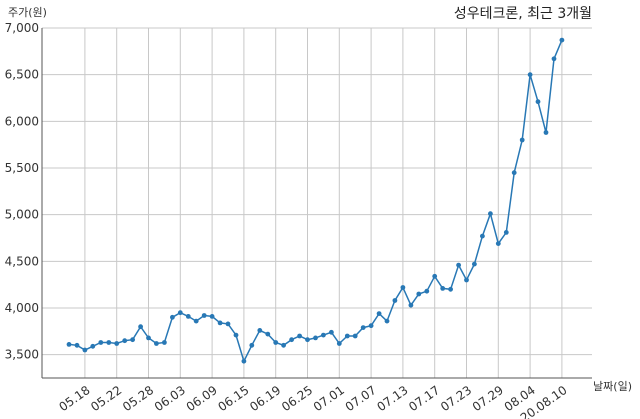  Describe the element at coordinates (329, 398) in the screenshot. I see `x-tick-label: 07.01` at that location.